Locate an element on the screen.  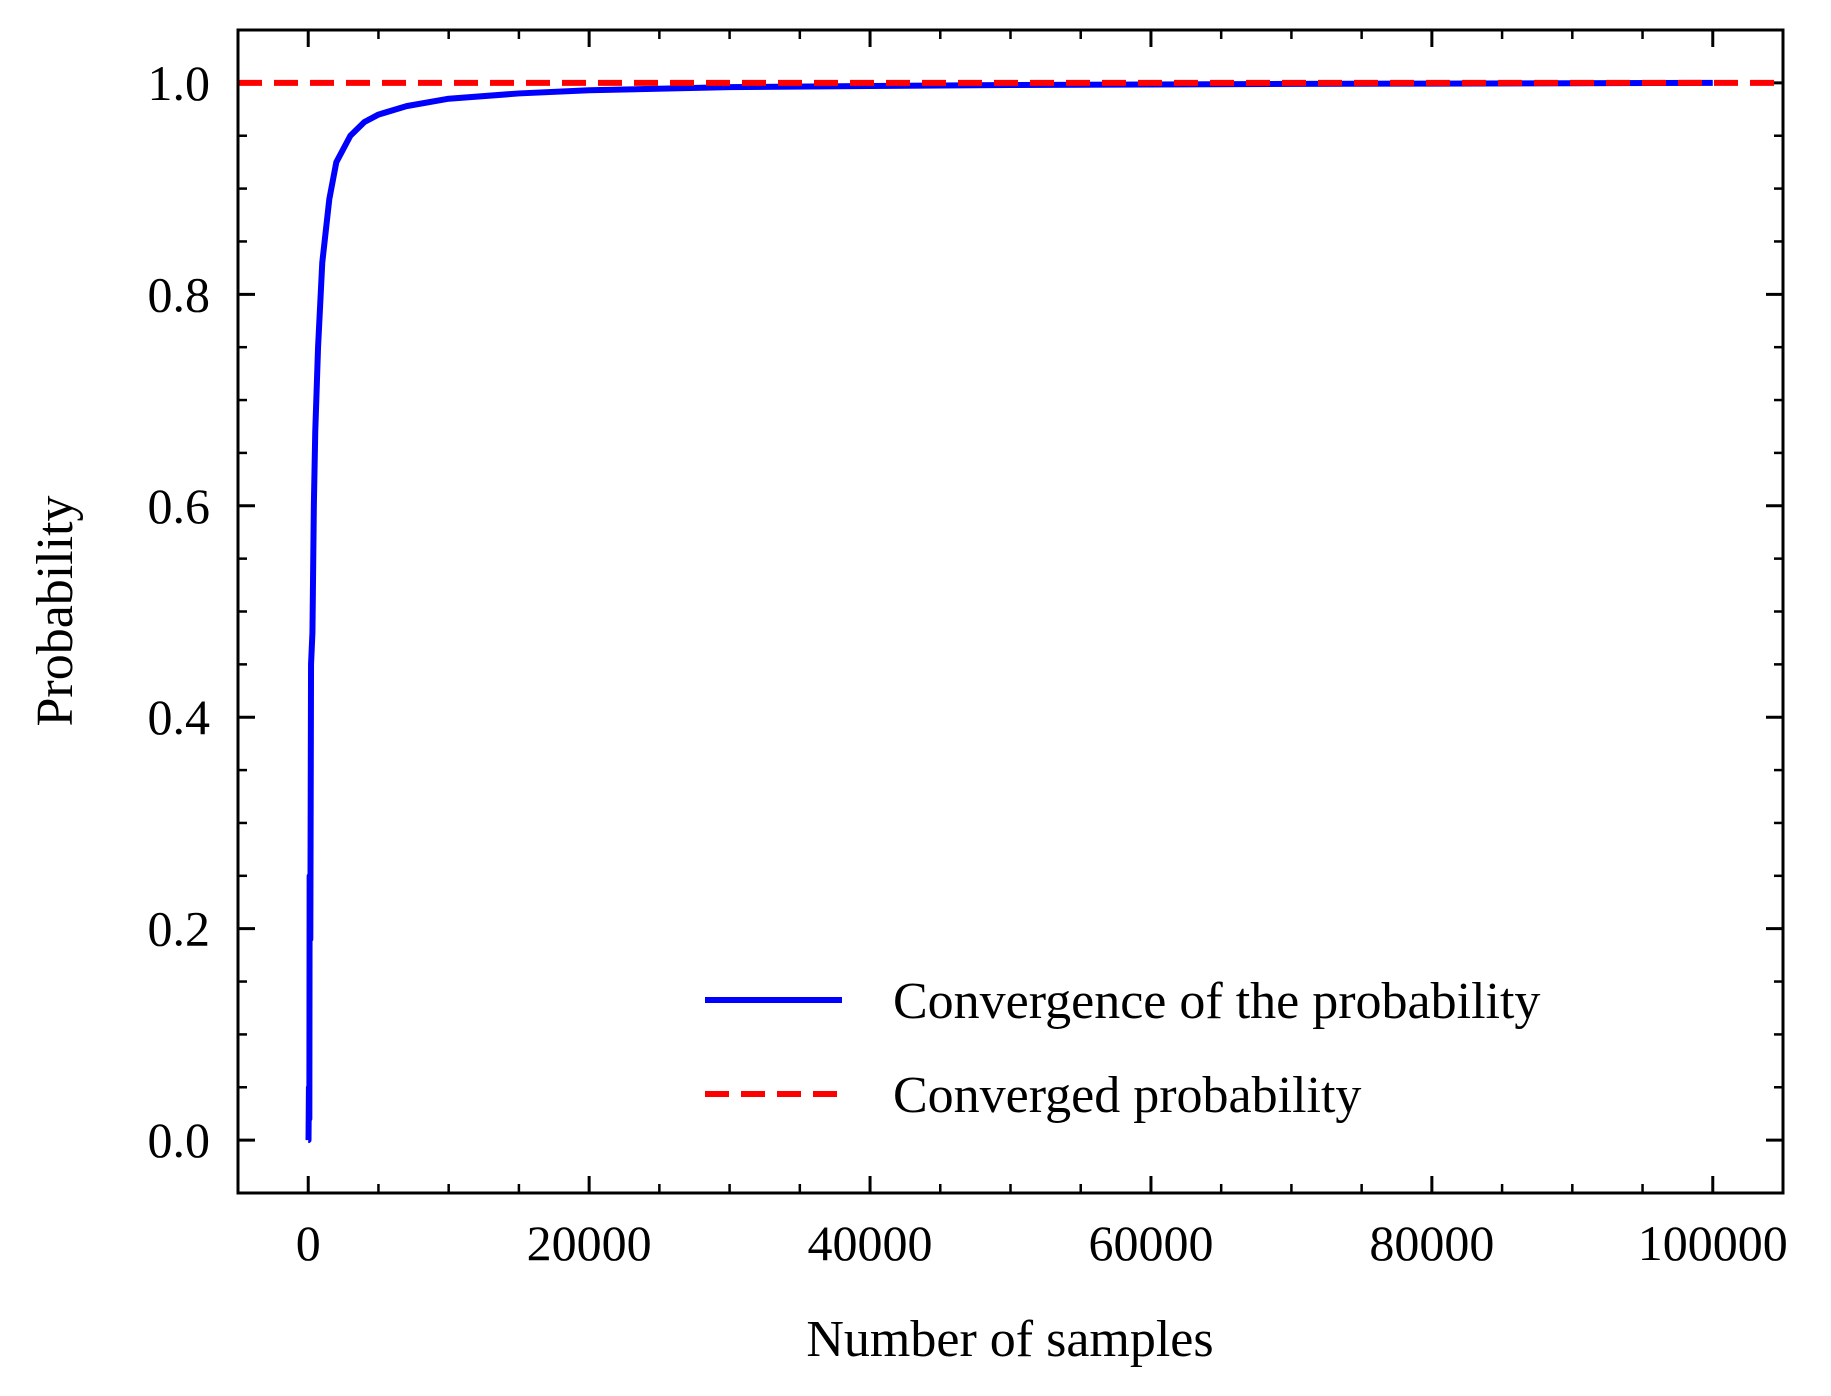
y-tick-labels: 0.0 0.2 0.4 0.6 0.8 1.0 is located at coordinates (179, 611).